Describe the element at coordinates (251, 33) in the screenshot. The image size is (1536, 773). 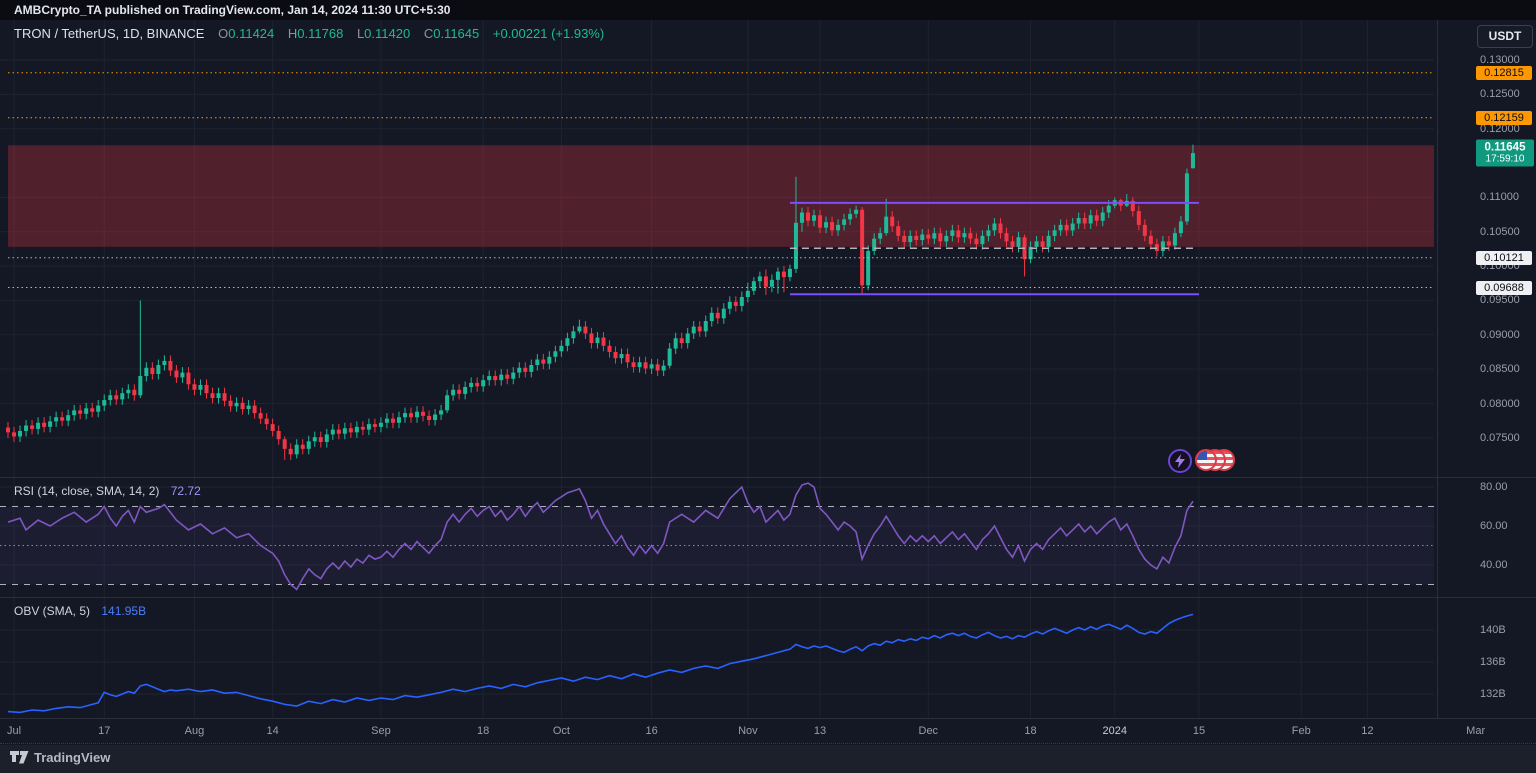
I see `open-value: 0.11424` at that location.